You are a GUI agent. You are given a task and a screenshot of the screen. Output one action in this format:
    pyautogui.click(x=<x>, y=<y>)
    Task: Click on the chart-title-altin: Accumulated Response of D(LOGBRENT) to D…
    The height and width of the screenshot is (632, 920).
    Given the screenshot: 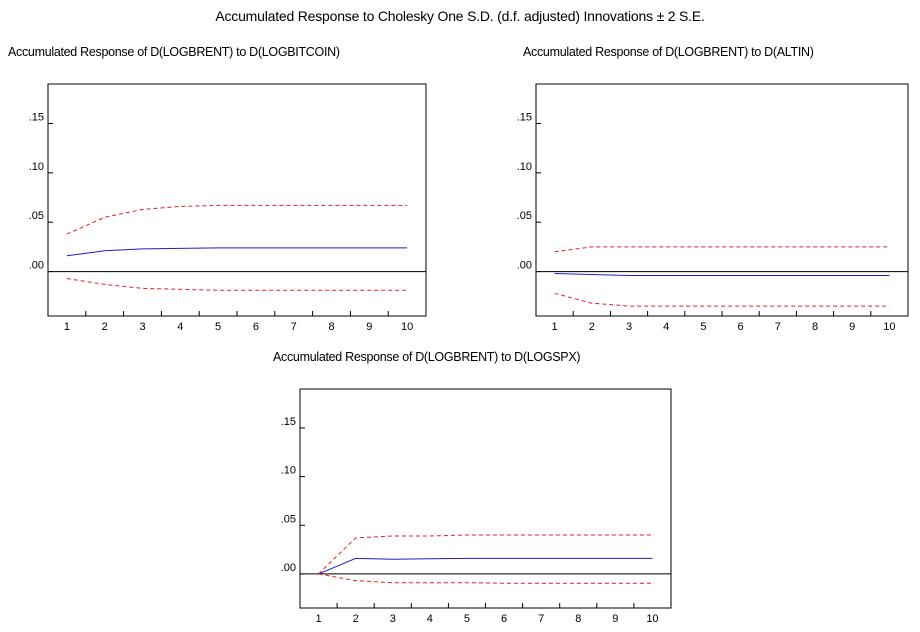 What is the action you would take?
    pyautogui.click(x=668, y=52)
    